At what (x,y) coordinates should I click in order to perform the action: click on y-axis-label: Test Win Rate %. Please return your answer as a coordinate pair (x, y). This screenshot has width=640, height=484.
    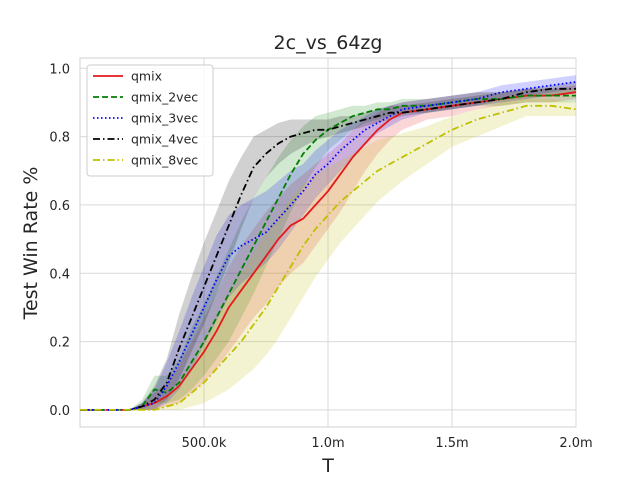
    Looking at the image, I should click on (31, 244).